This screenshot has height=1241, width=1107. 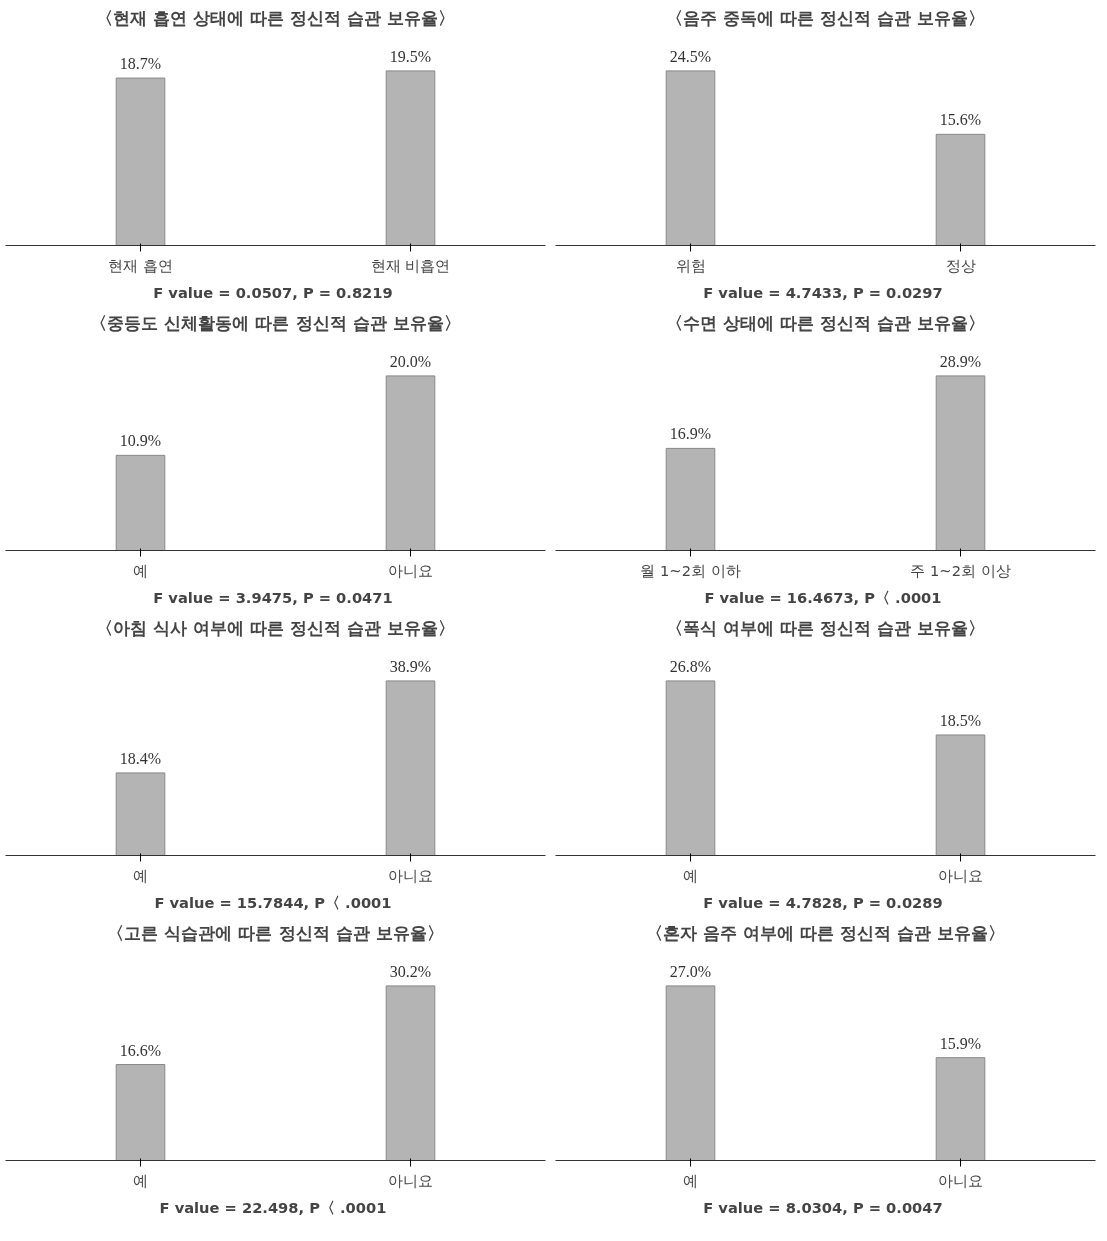 What do you see at coordinates (273, 292) in the screenshot?
I see `text: F value = 0.0507, P = 0.8219` at bounding box center [273, 292].